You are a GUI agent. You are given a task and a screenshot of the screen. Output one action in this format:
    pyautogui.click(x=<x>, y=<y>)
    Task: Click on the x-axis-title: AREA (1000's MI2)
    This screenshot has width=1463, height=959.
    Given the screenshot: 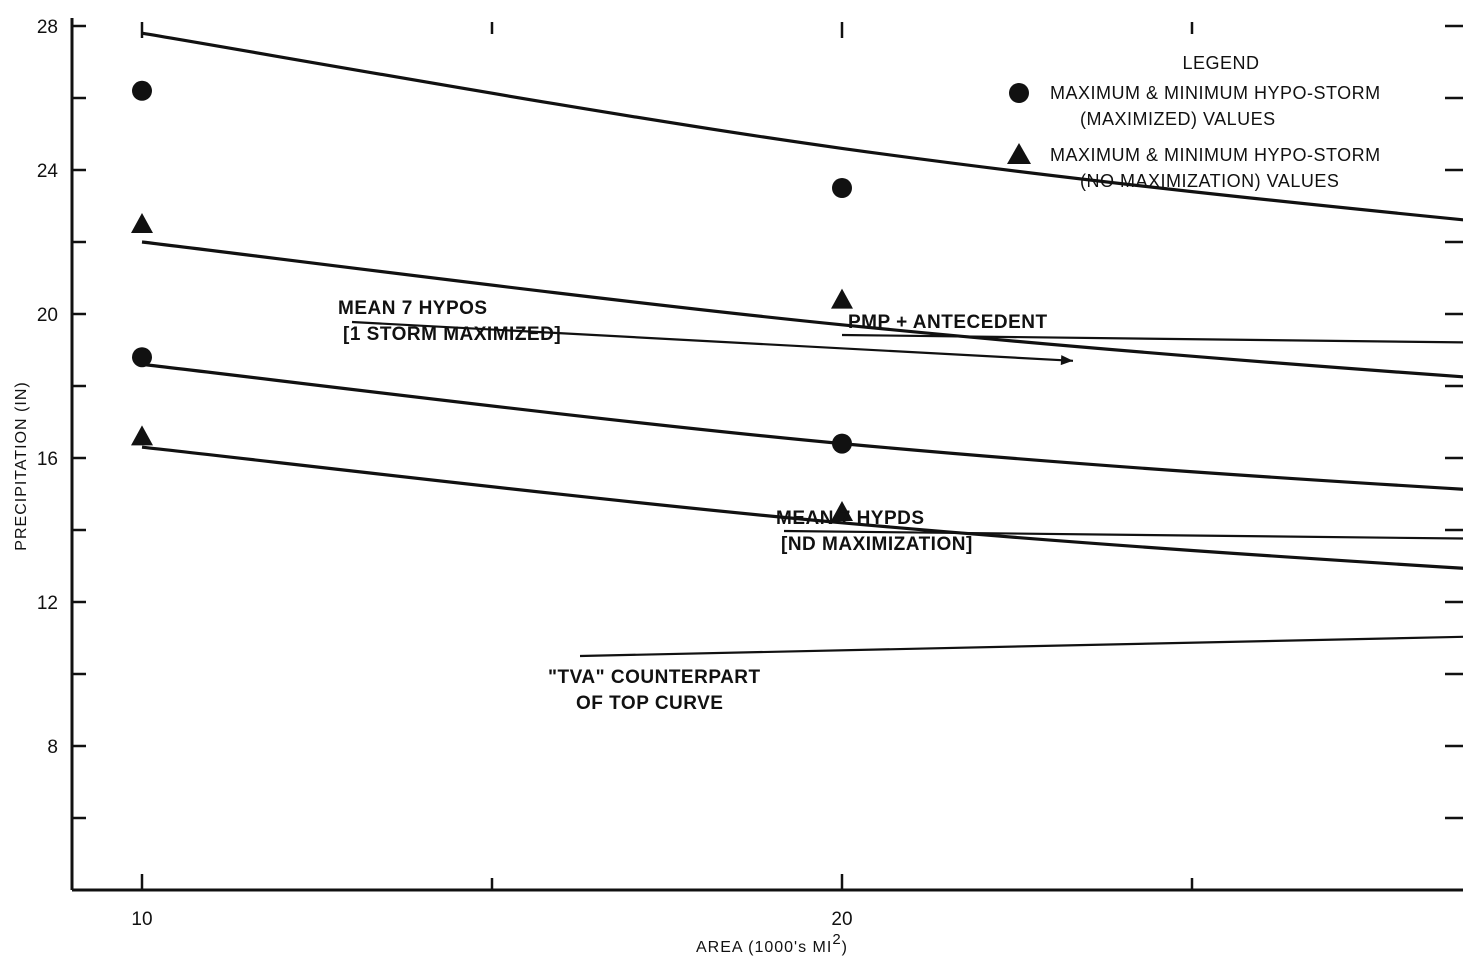 What is the action you would take?
    pyautogui.click(x=772, y=943)
    